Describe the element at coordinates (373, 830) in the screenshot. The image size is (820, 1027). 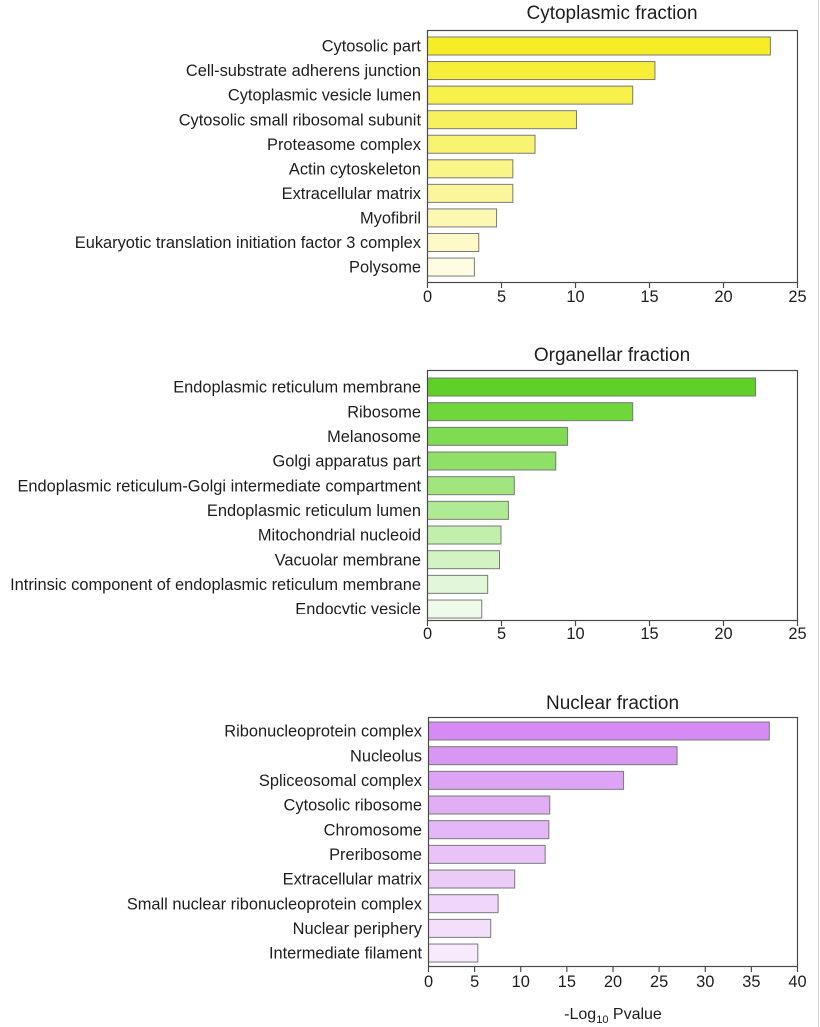
I see `category-label-chromosome: Chromosome` at that location.